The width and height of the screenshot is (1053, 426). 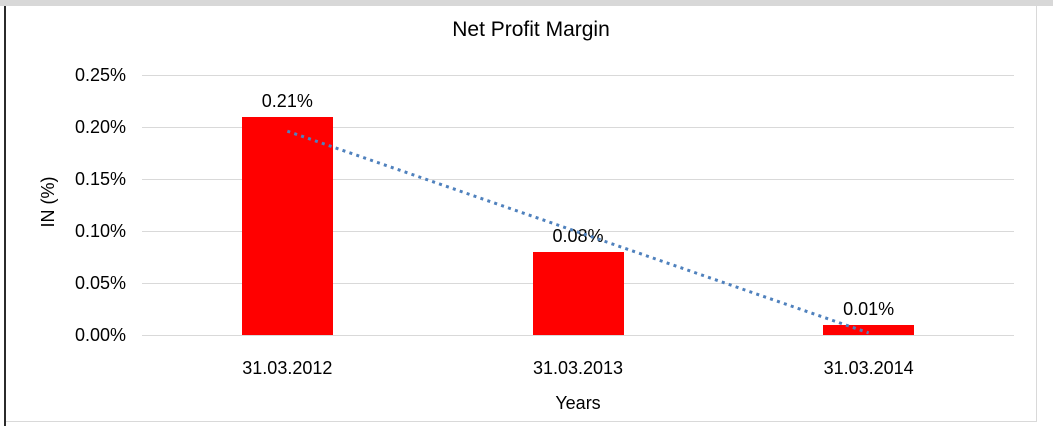 I want to click on bar-data-label: 0.01%, so click(x=869, y=308).